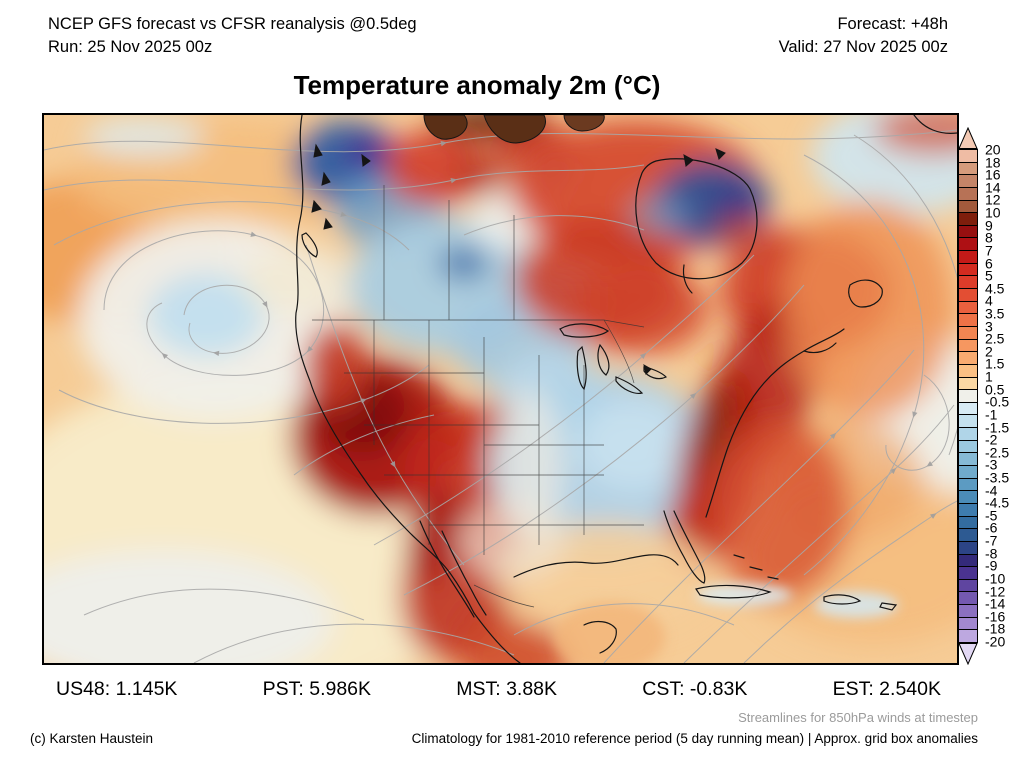 The width and height of the screenshot is (1024, 768). I want to click on stat-mst: MST: 3.88K, so click(507, 689).